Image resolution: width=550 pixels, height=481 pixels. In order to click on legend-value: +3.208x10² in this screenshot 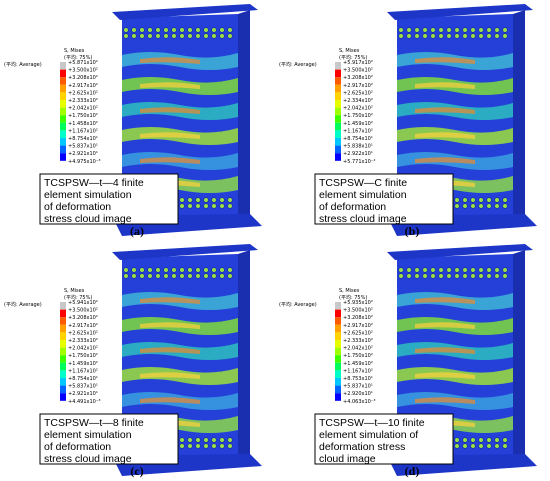, I will do `click(358, 78)`.